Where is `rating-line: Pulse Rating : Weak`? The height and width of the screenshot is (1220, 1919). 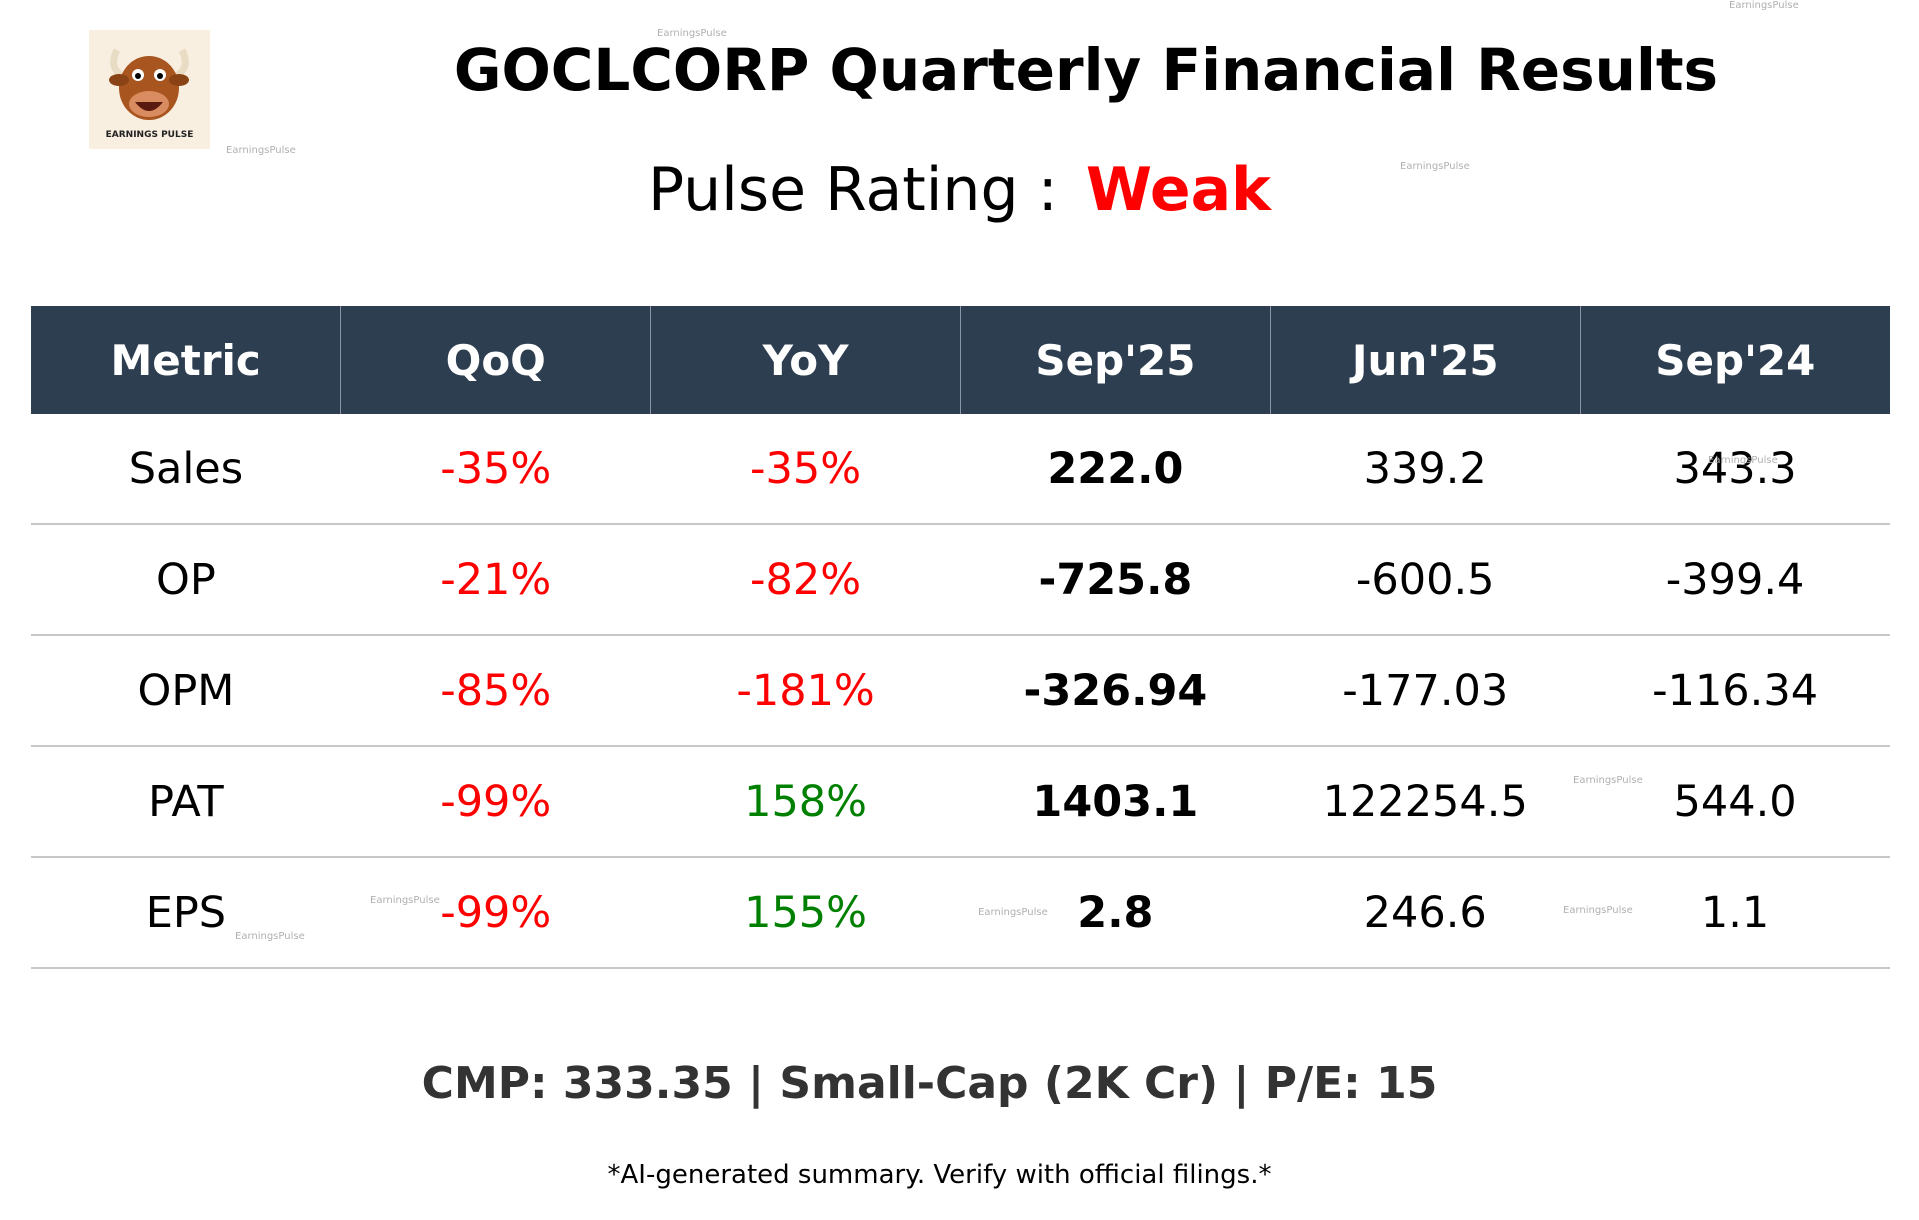 rating-line: Pulse Rating : Weak is located at coordinates (959, 190).